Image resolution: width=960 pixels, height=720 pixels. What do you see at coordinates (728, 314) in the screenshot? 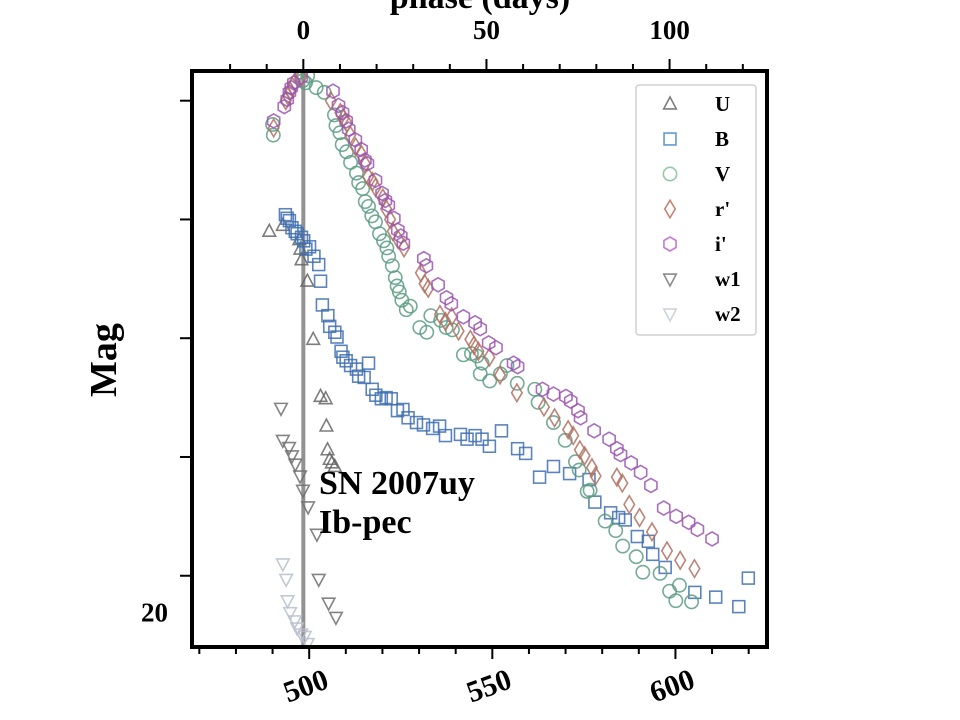
I see `legend-label: w2` at bounding box center [728, 314].